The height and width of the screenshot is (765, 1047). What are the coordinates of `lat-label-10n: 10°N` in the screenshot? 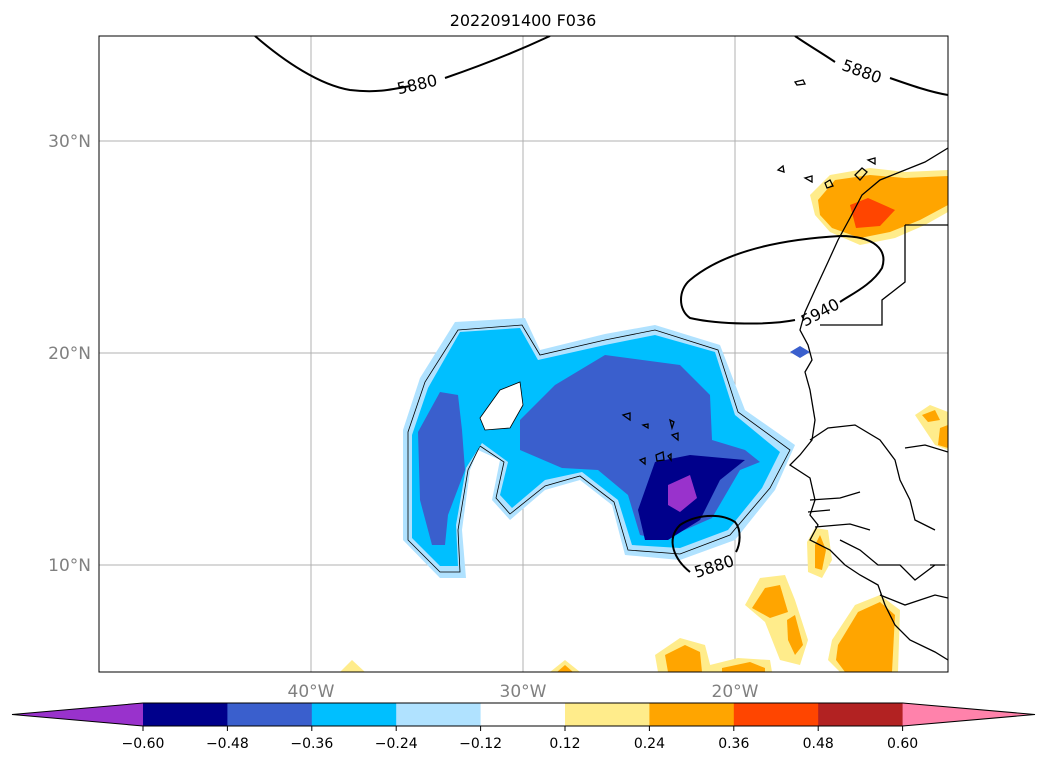 It's located at (69, 566).